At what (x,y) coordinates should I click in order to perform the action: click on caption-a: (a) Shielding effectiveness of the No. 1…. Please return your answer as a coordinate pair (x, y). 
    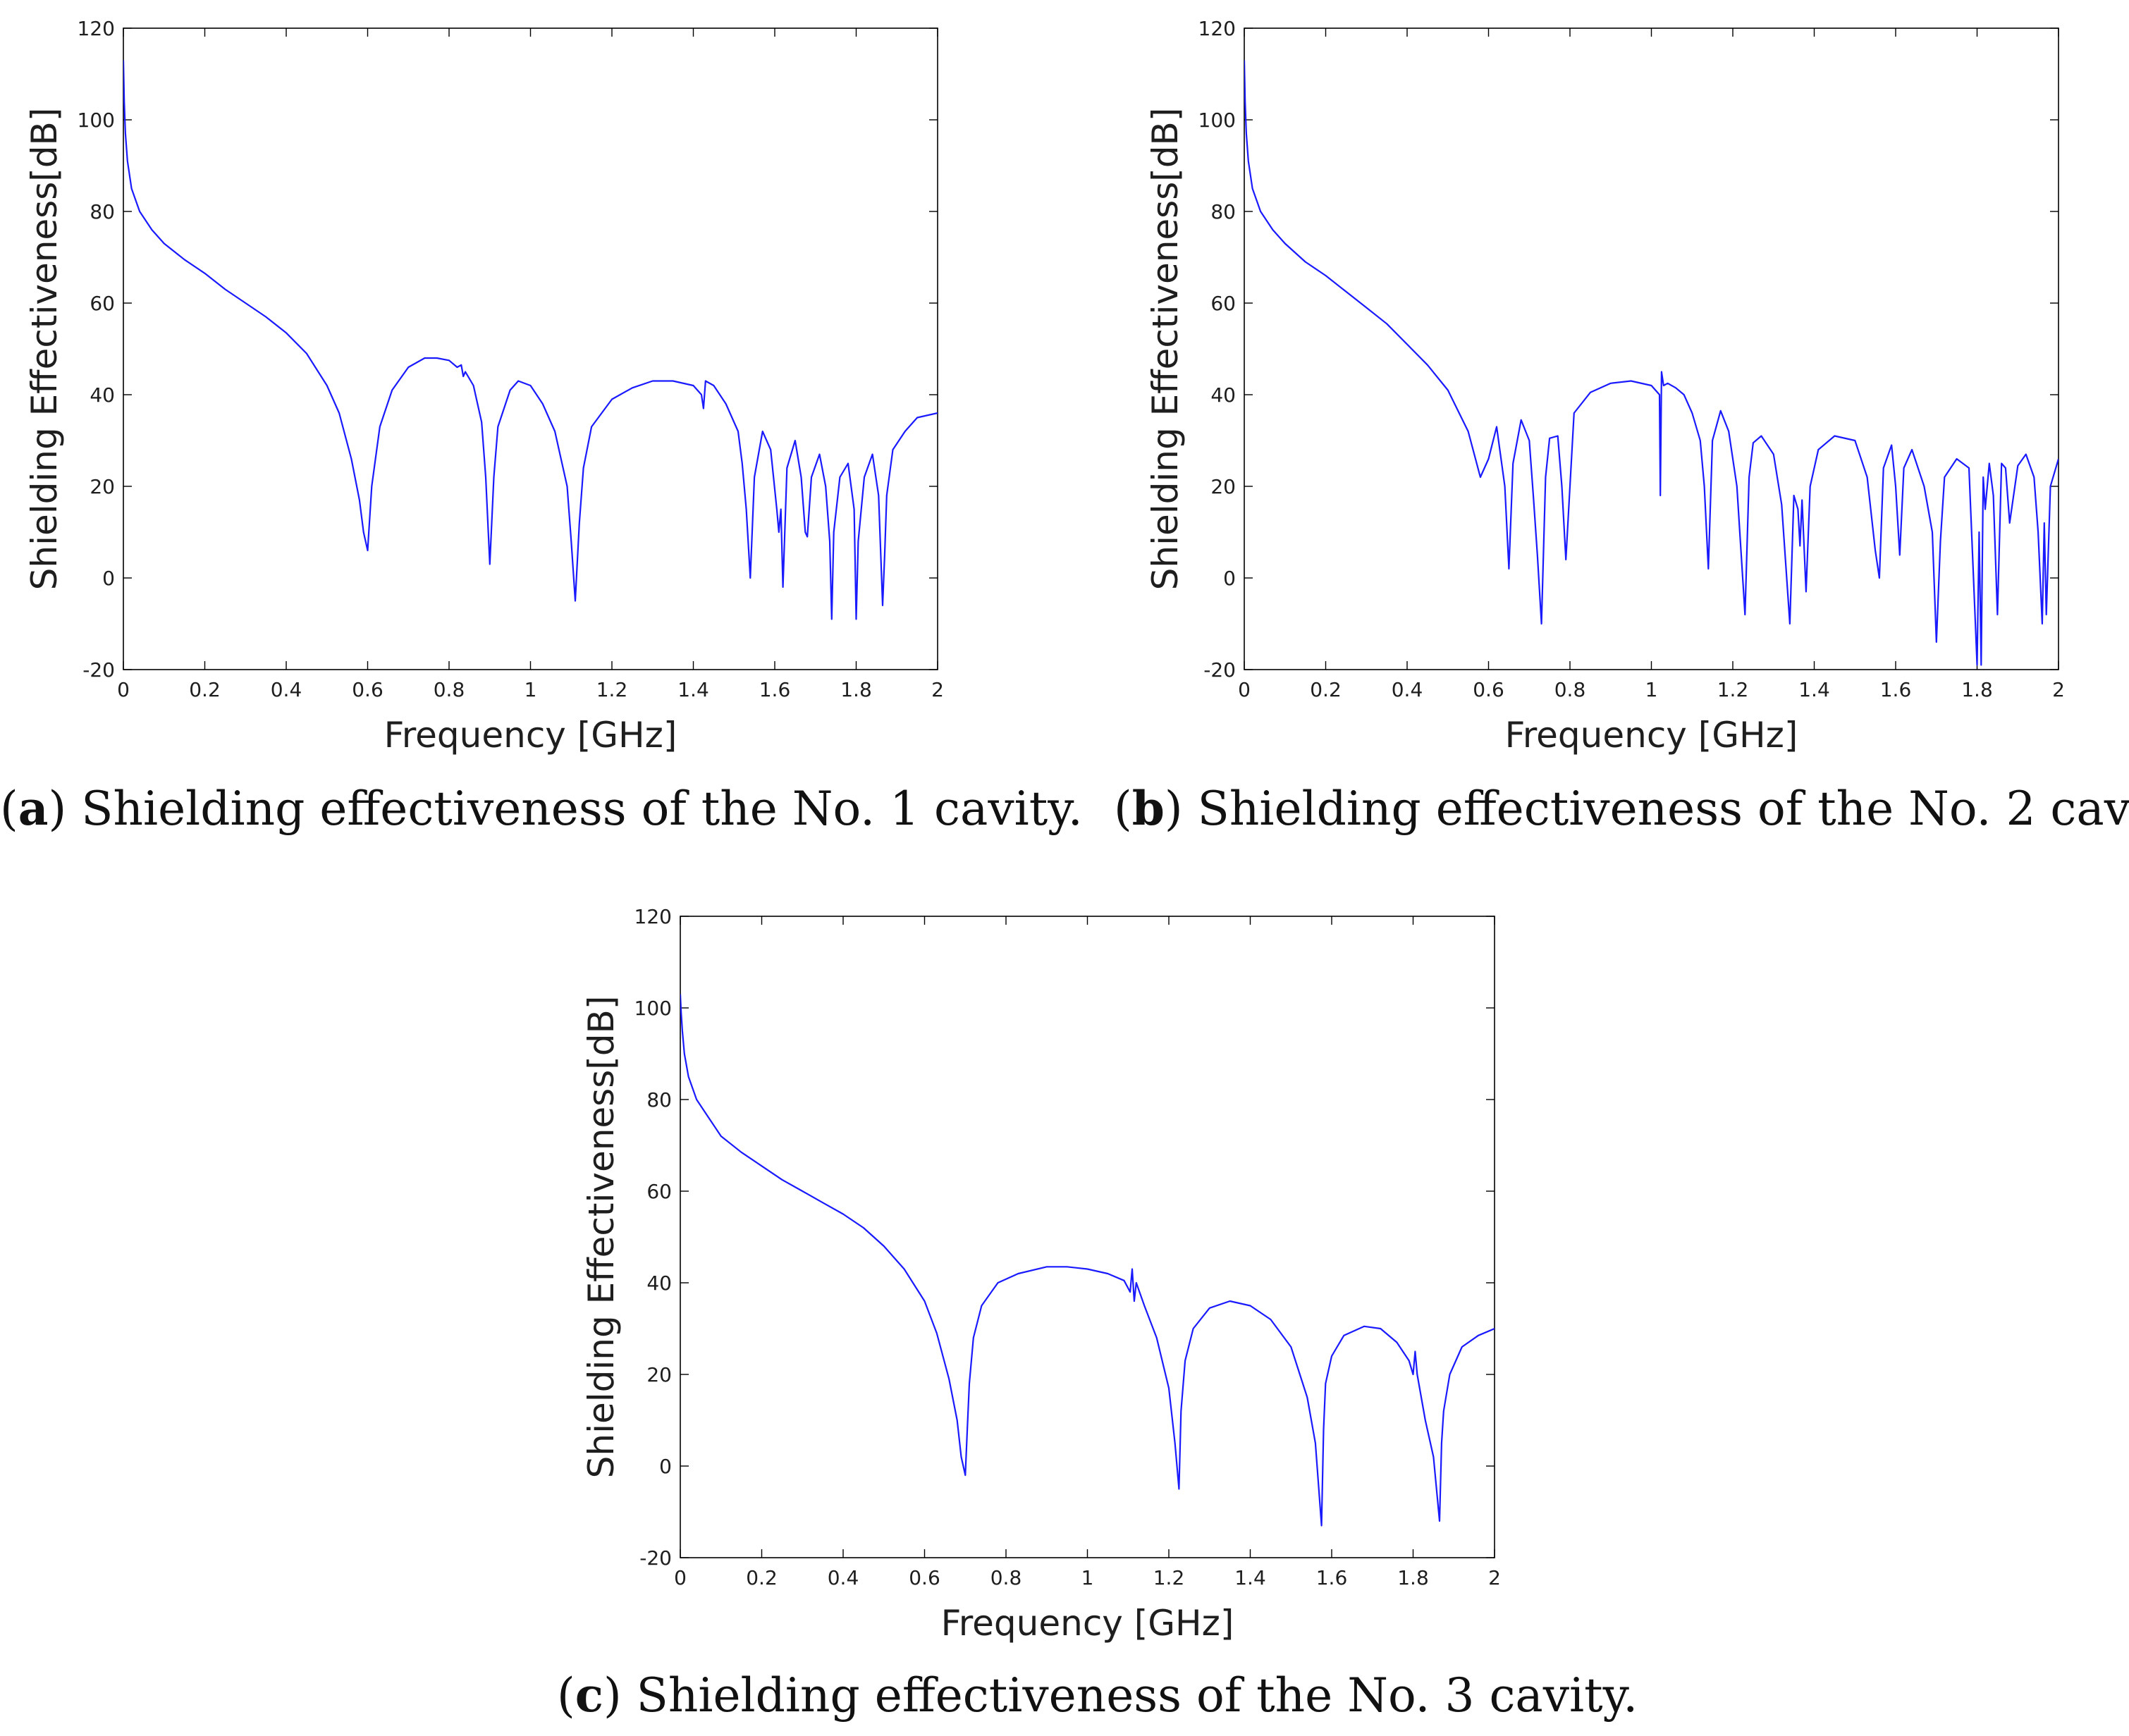
    Looking at the image, I should click on (542, 808).